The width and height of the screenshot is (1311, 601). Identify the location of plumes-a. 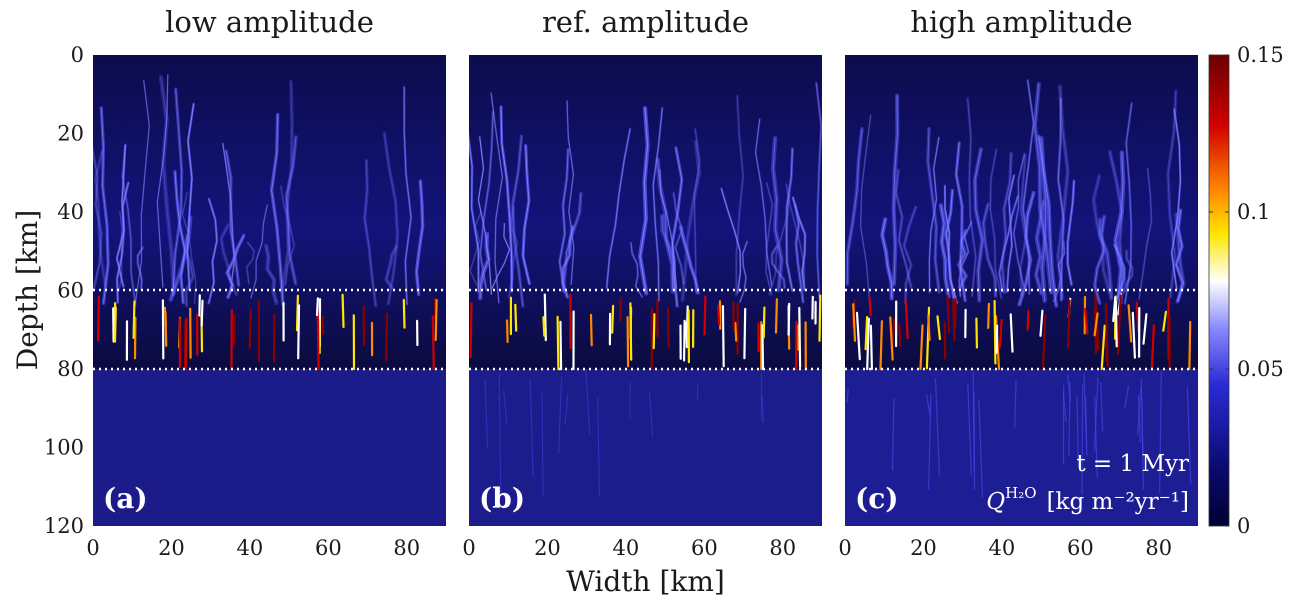
(259, 191).